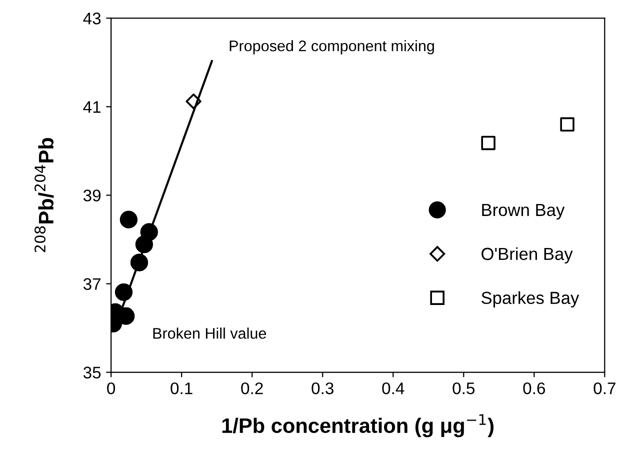 The width and height of the screenshot is (617, 454). Describe the element at coordinates (605, 388) in the screenshot. I see `x-tick-label: 0.7` at that location.